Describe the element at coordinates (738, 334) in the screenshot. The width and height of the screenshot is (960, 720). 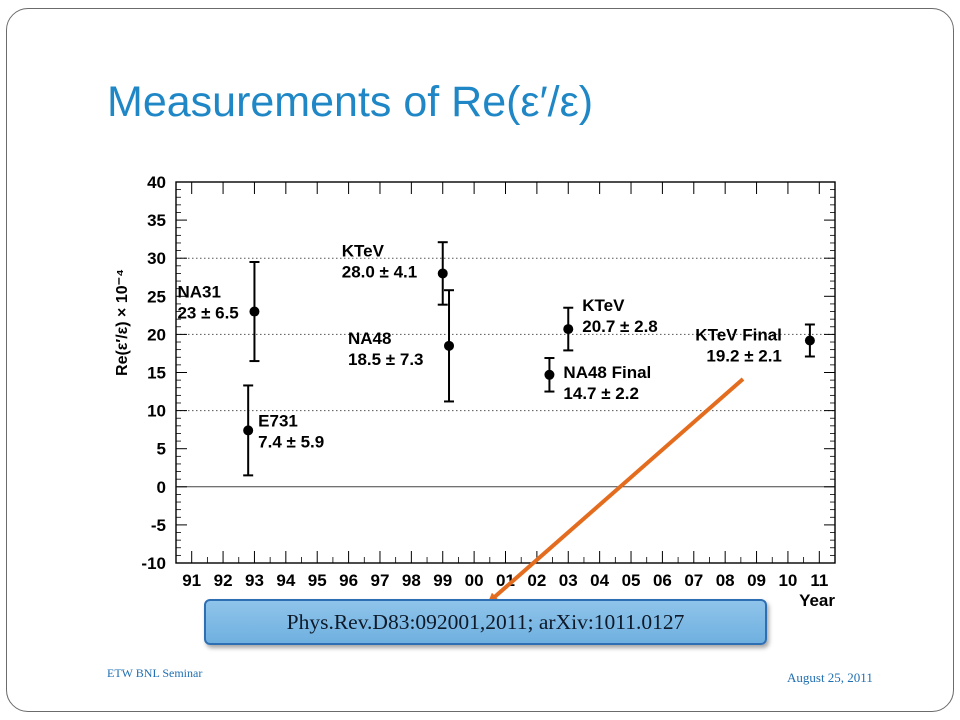
I see `data-label: KTeV Final` at that location.